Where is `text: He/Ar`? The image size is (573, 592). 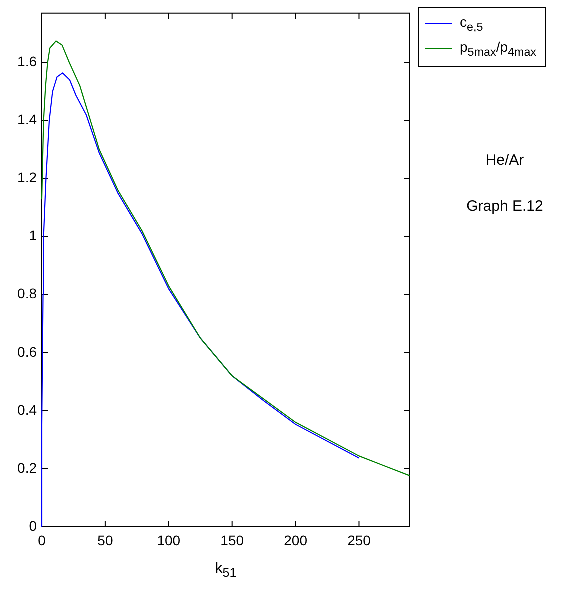 text: He/Ar is located at coordinates (505, 160).